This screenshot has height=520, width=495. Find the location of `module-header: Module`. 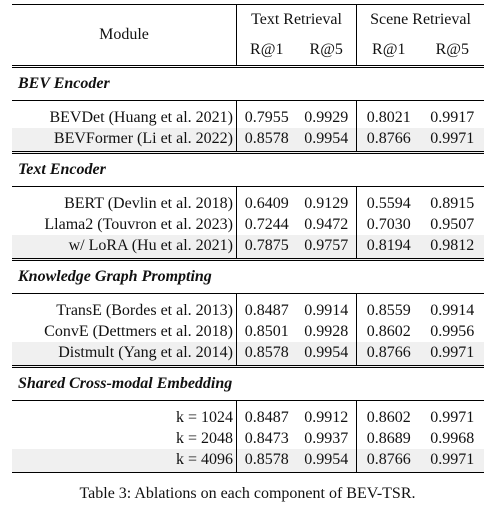

module-header: Module is located at coordinates (124, 34).